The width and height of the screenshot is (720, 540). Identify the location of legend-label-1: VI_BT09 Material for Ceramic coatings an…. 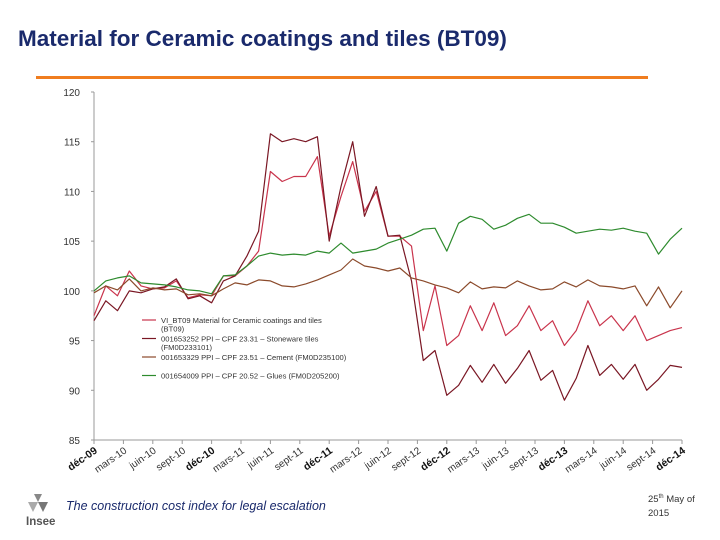
(241, 325).